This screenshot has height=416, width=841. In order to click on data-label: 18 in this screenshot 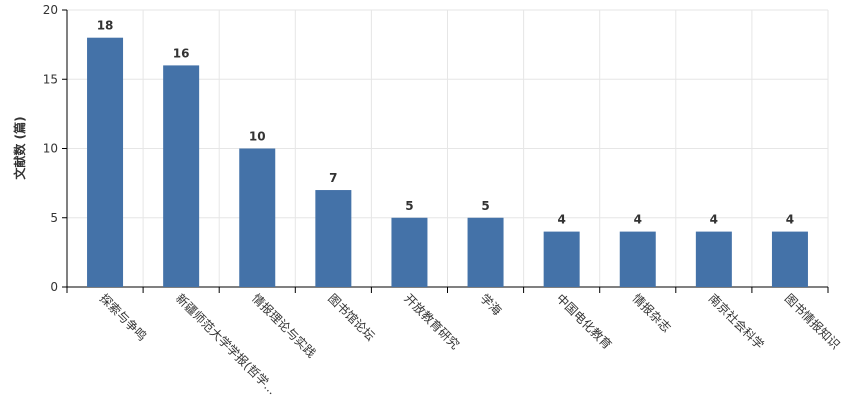, I will do `click(105, 26)`.